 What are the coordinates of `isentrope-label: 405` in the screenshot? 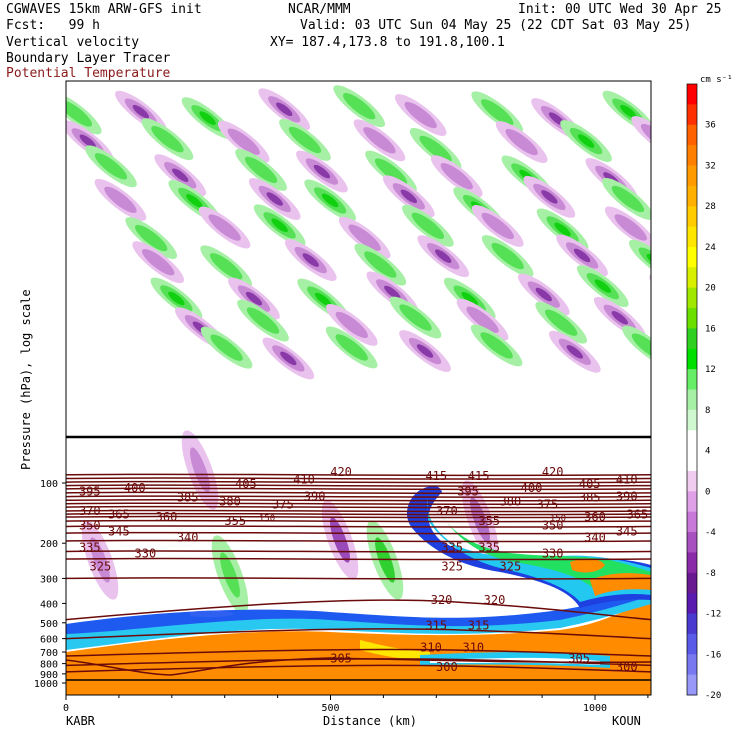 It's located at (590, 484).